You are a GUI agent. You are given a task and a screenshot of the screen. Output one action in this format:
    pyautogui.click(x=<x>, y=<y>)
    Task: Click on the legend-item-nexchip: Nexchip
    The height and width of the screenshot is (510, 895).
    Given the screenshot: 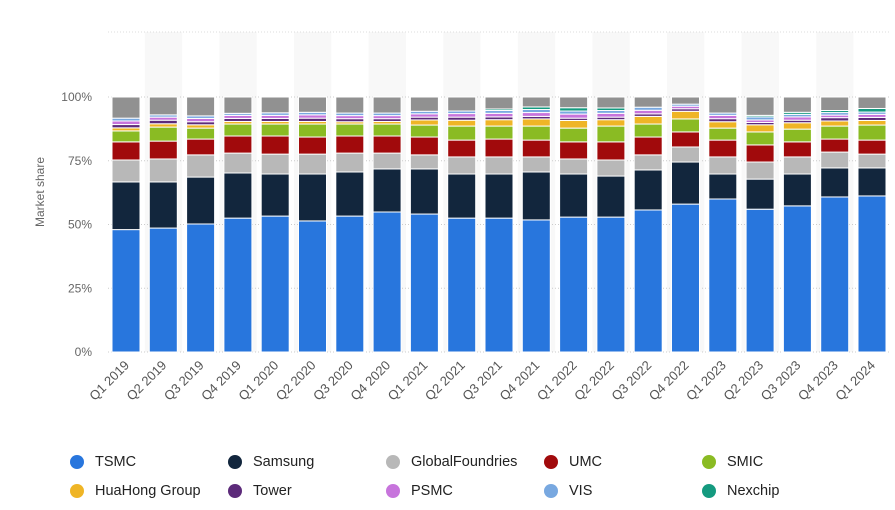 What is the action you would take?
    pyautogui.click(x=740, y=491)
    